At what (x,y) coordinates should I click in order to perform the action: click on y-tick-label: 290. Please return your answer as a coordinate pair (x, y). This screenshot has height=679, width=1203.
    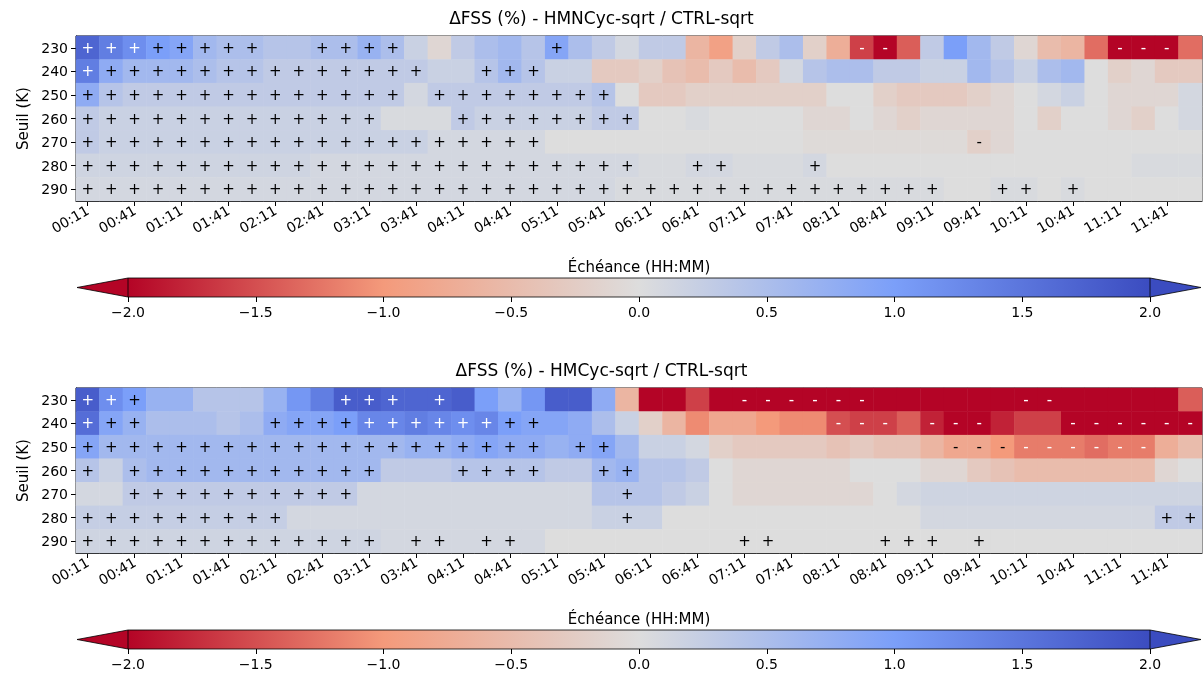
    Looking at the image, I should click on (54, 189).